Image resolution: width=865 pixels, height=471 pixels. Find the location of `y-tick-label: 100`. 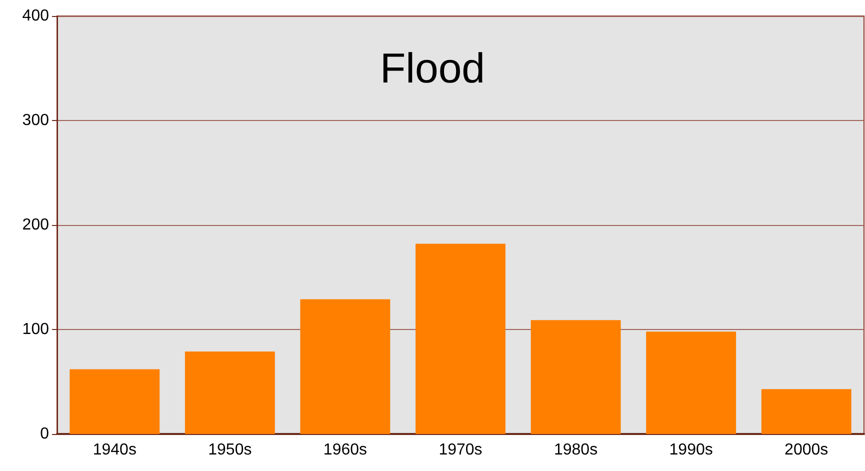

y-tick-label: 100 is located at coordinates (36, 329).